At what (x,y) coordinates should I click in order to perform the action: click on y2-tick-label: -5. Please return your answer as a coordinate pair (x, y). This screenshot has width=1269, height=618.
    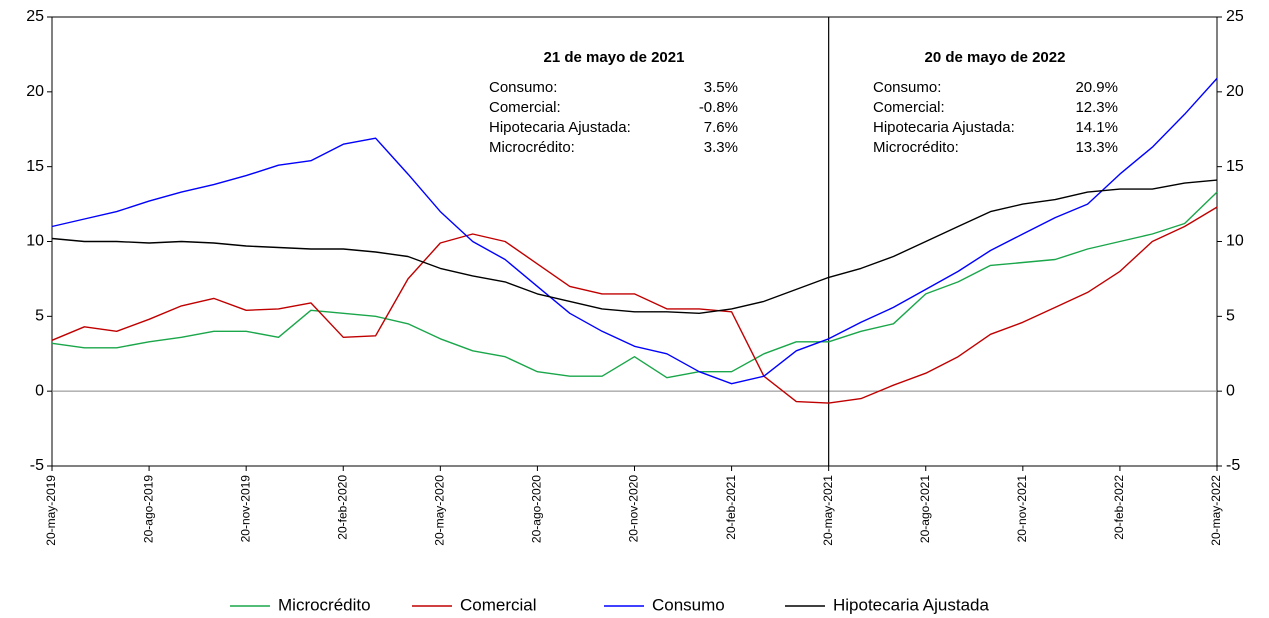
    Looking at the image, I should click on (1233, 465).